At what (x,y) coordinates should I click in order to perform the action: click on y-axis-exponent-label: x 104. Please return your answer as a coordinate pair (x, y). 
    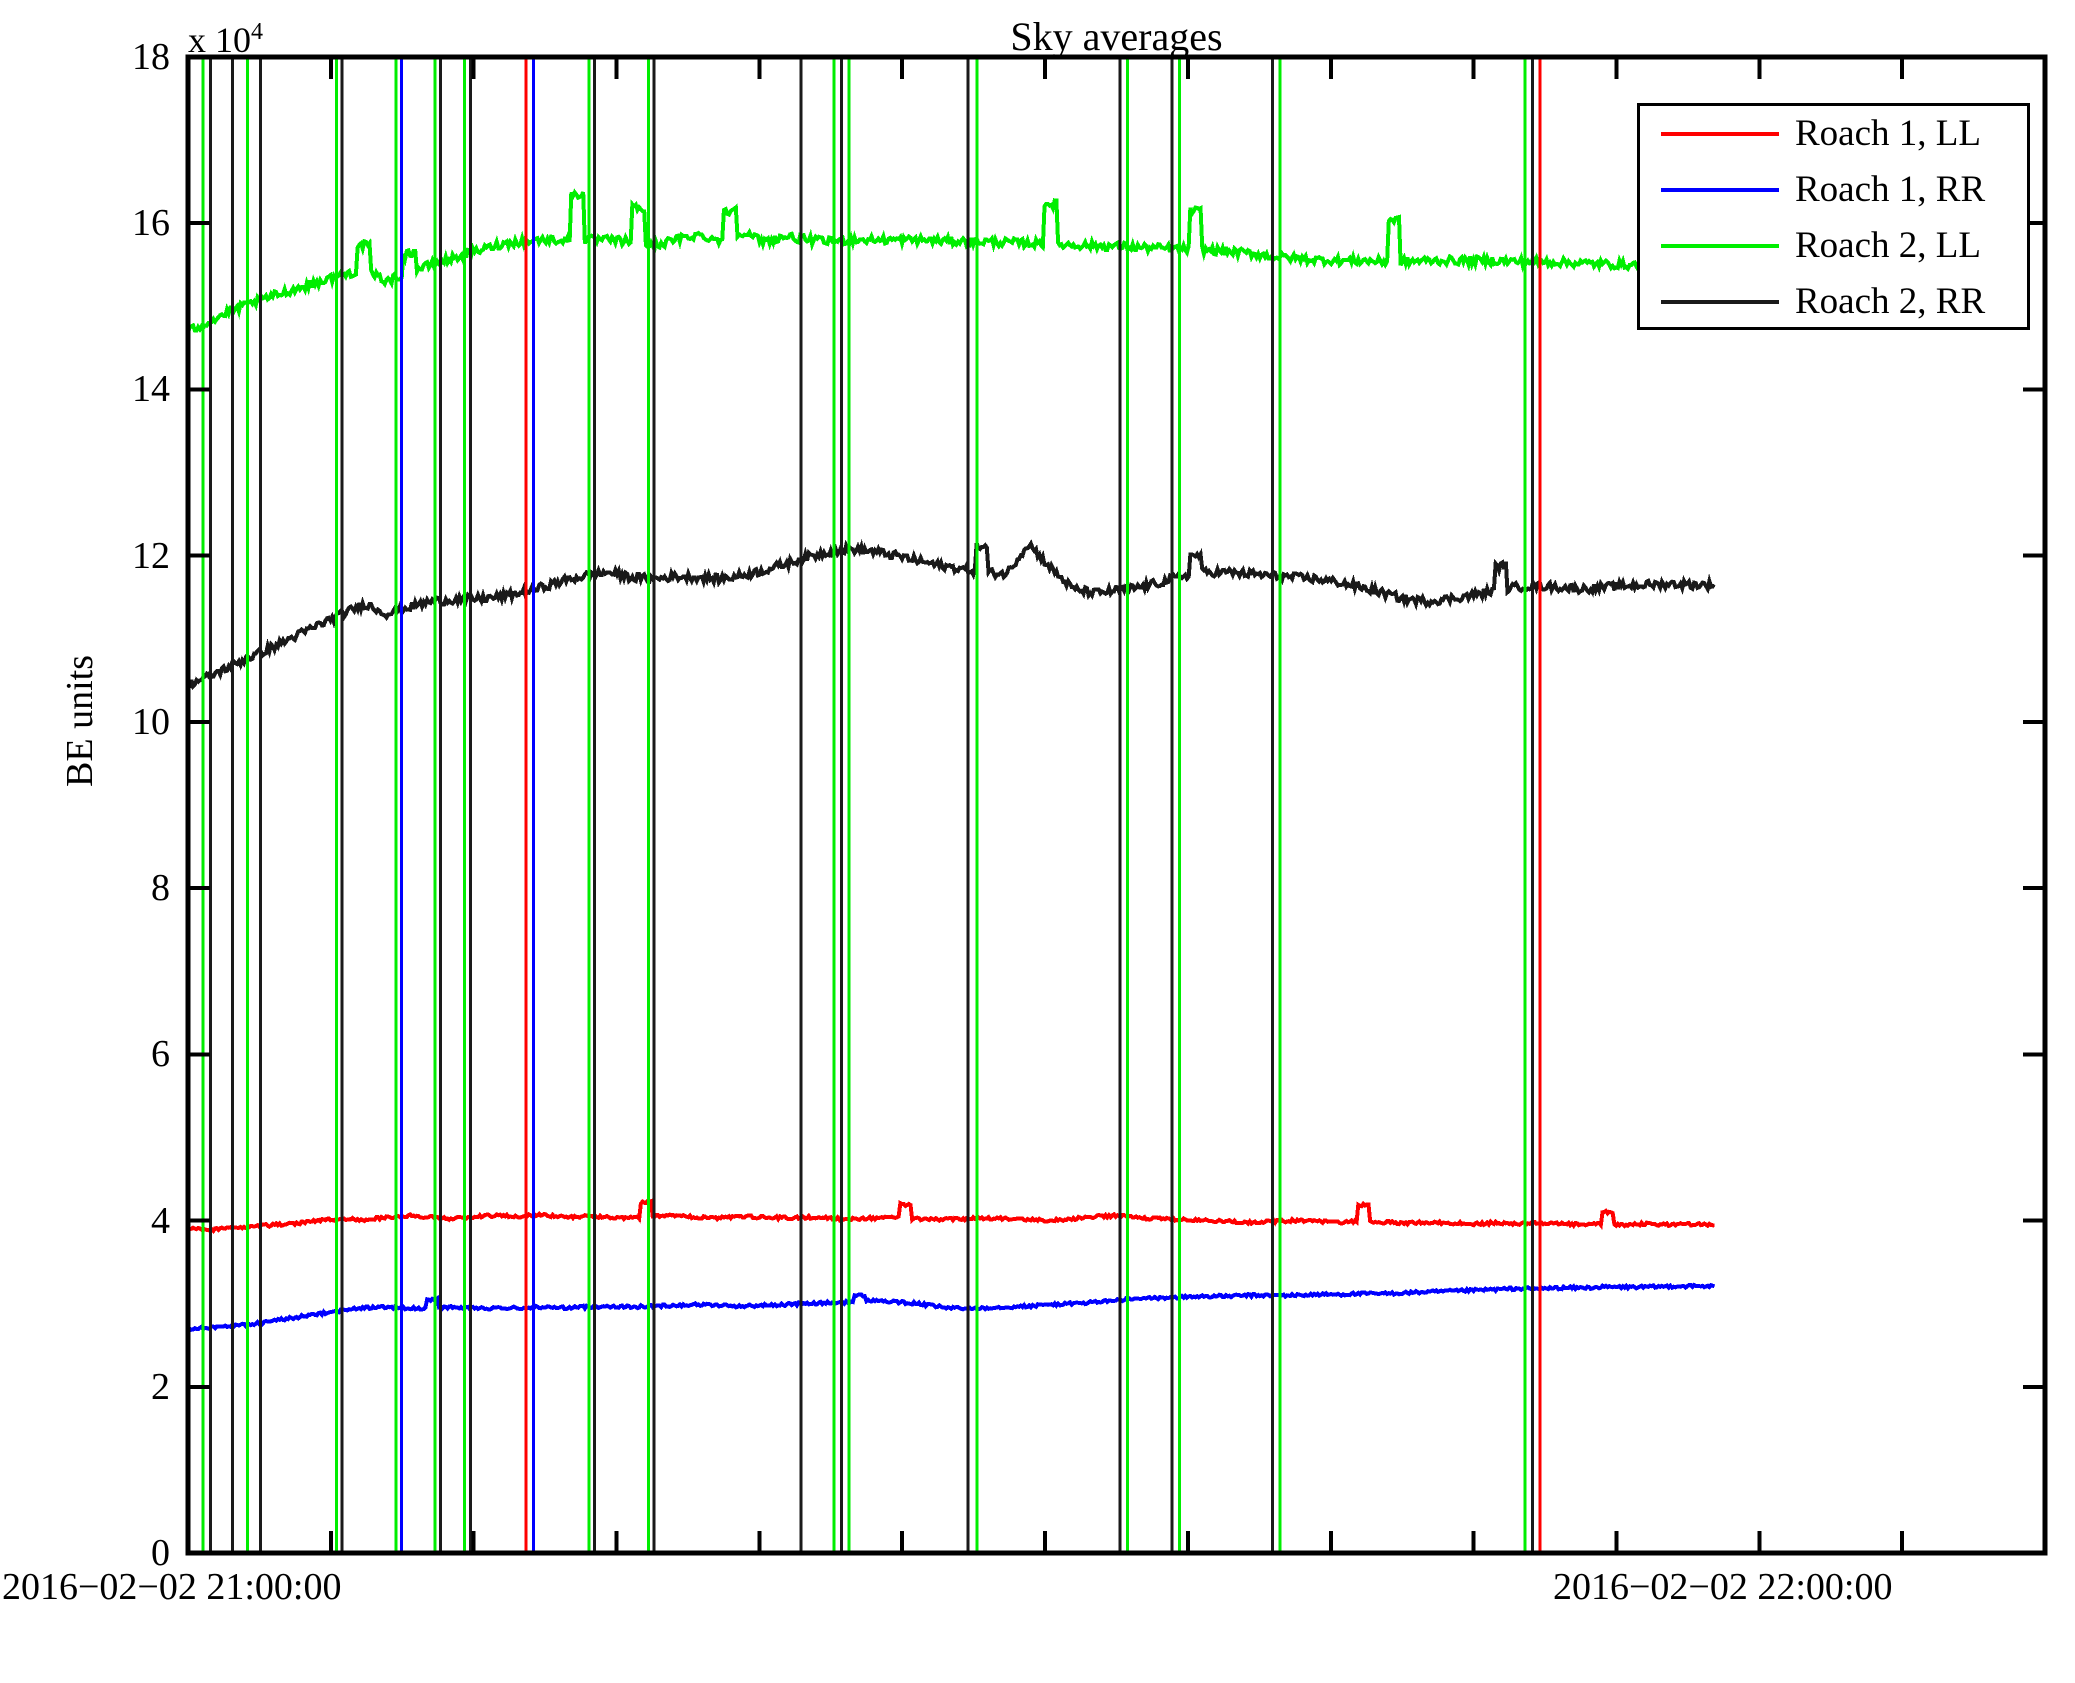
    Looking at the image, I should click on (225, 40).